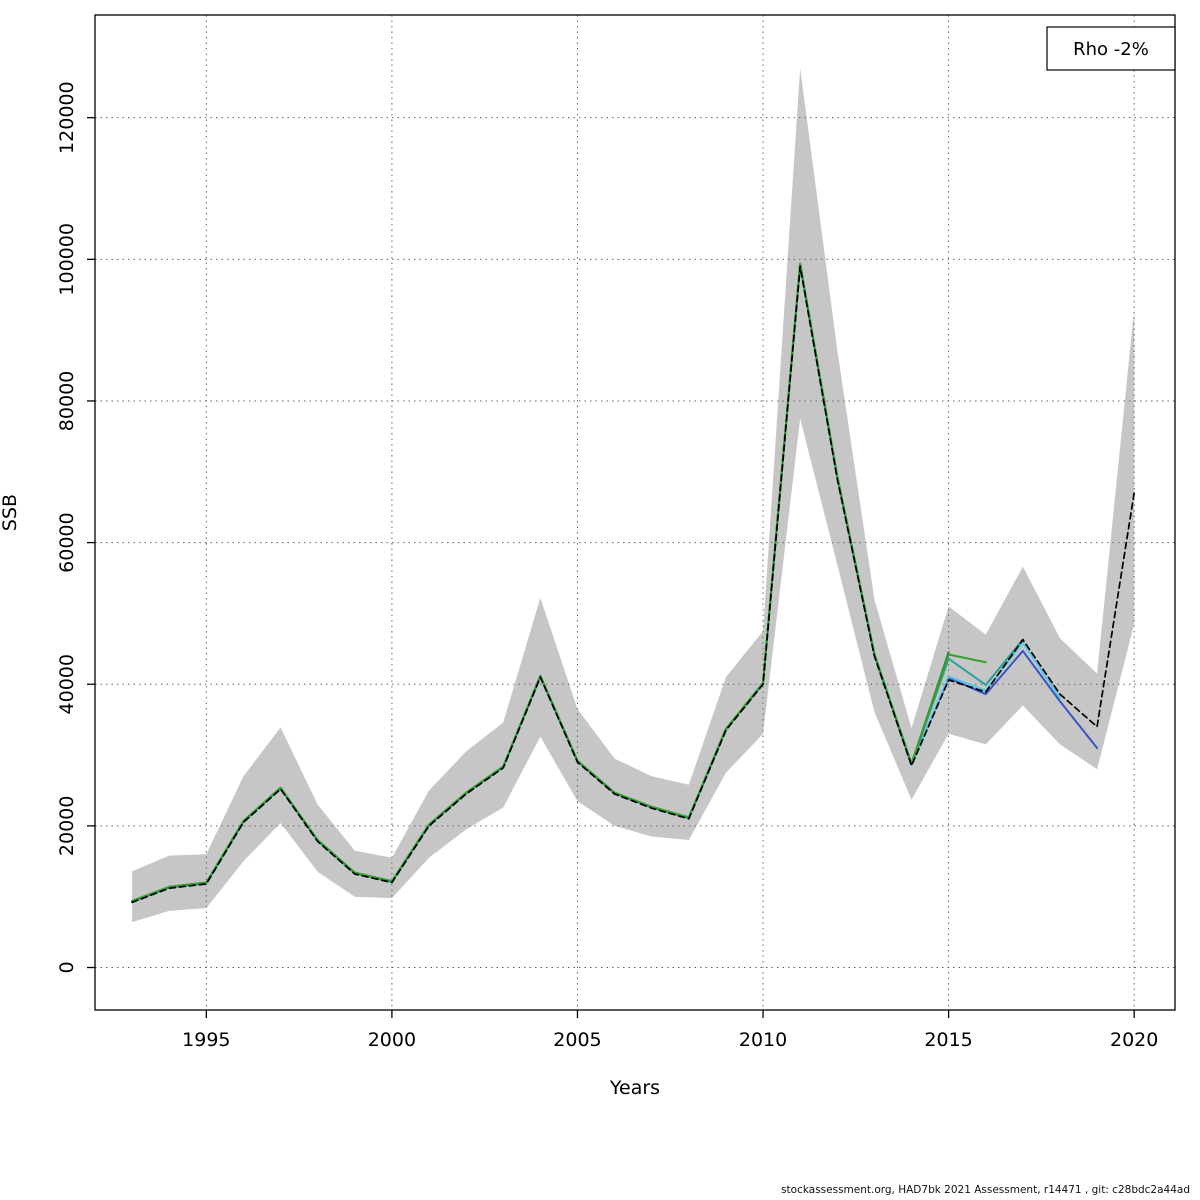  I want to click on y-tick-label: 120000, so click(67, 117).